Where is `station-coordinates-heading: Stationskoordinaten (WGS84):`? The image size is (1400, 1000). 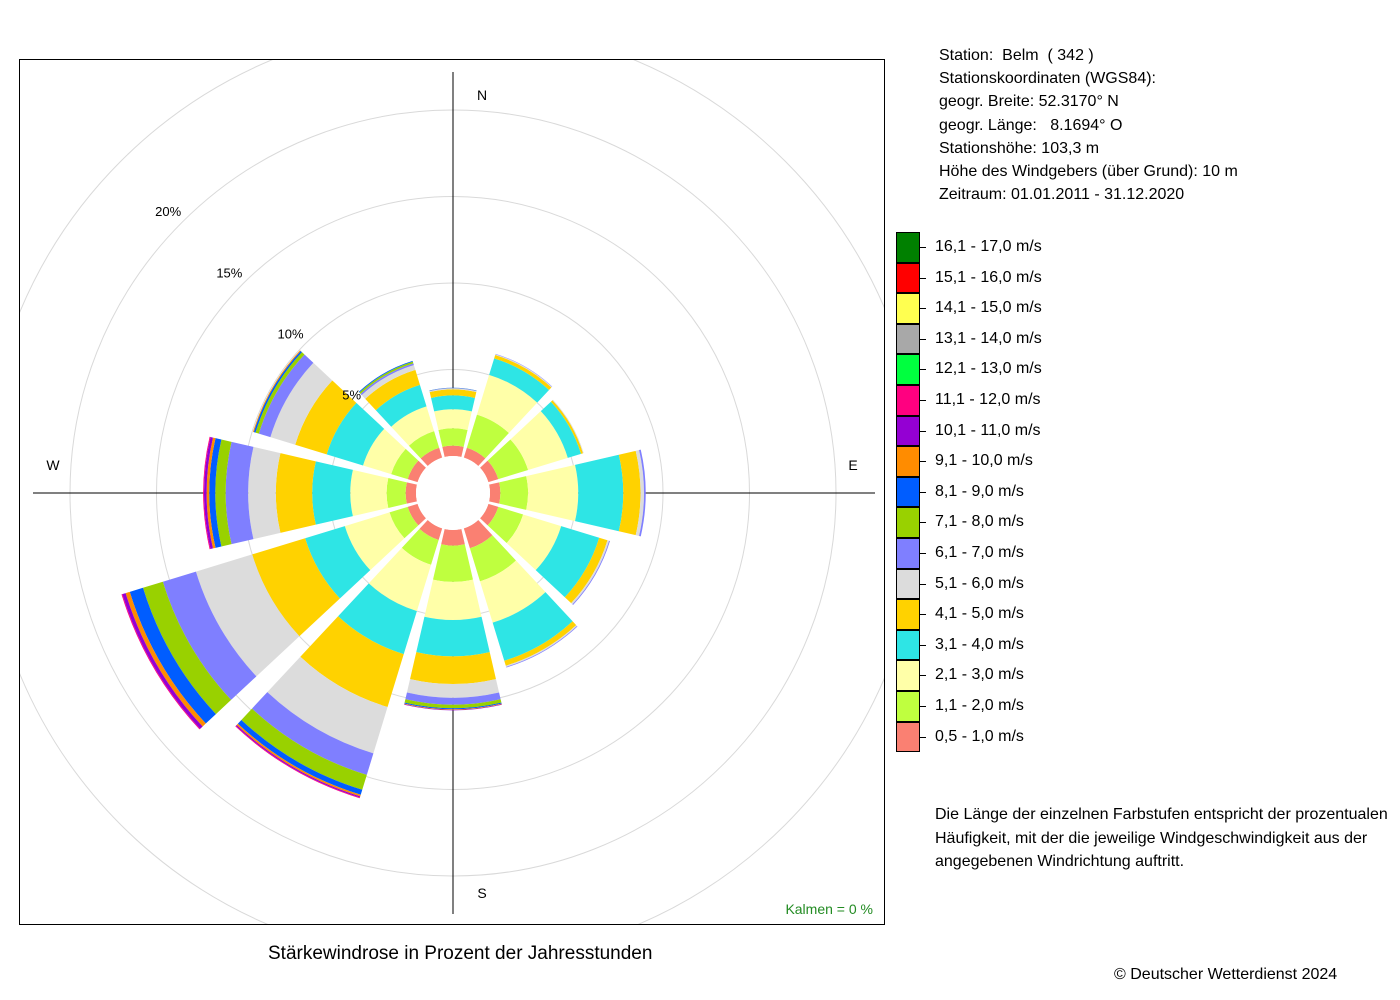
station-coordinates-heading: Stationskoordinaten (WGS84): is located at coordinates (1047, 79).